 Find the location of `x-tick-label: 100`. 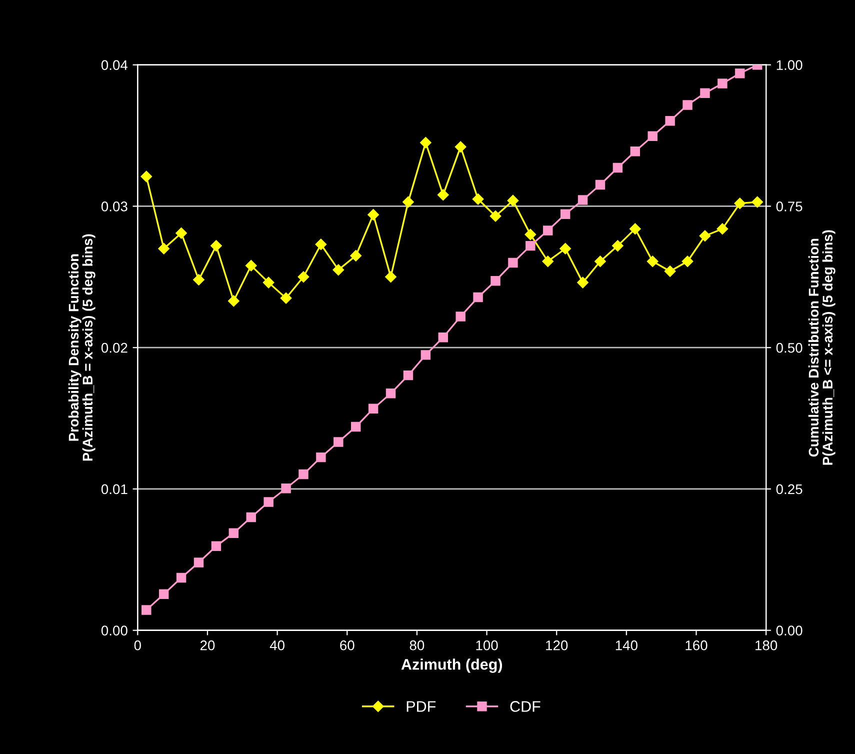

x-tick-label: 100 is located at coordinates (487, 645).